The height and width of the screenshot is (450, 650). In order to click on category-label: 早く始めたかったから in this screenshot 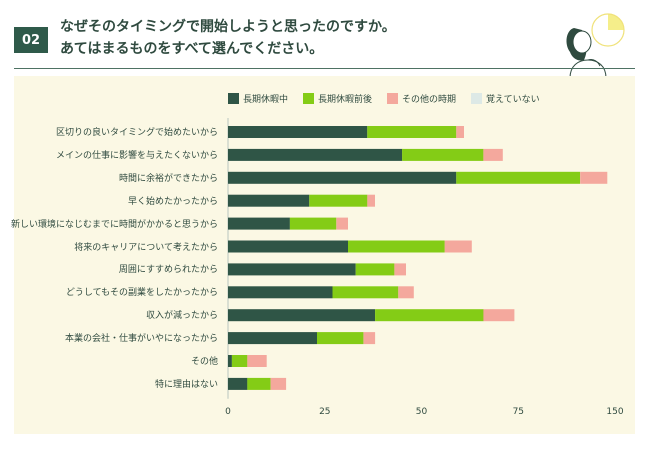, I will do `click(172, 201)`.